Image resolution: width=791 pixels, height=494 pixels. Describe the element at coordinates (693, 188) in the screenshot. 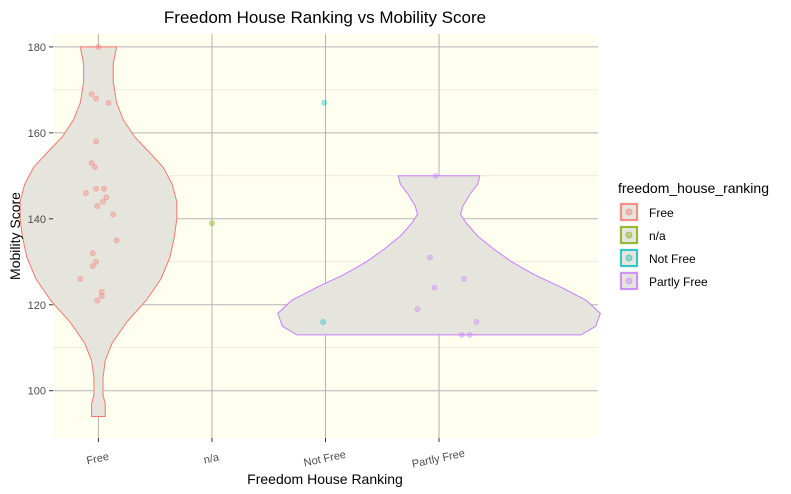

I see `legend-title: freedom_house_ranking` at that location.